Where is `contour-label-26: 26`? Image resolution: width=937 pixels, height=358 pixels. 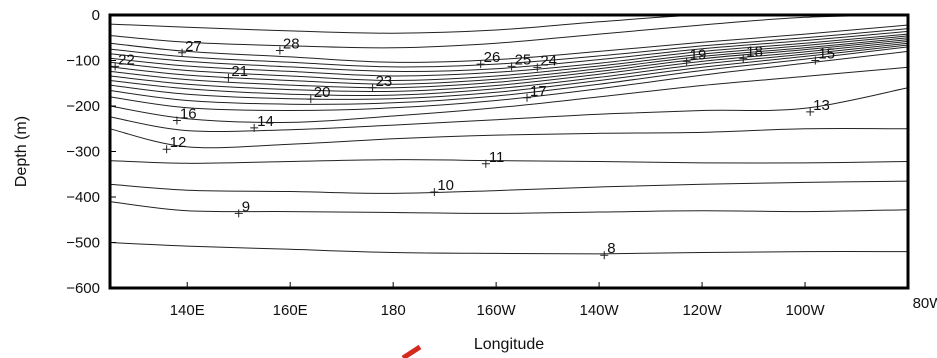 contour-label-26: 26 is located at coordinates (492, 57).